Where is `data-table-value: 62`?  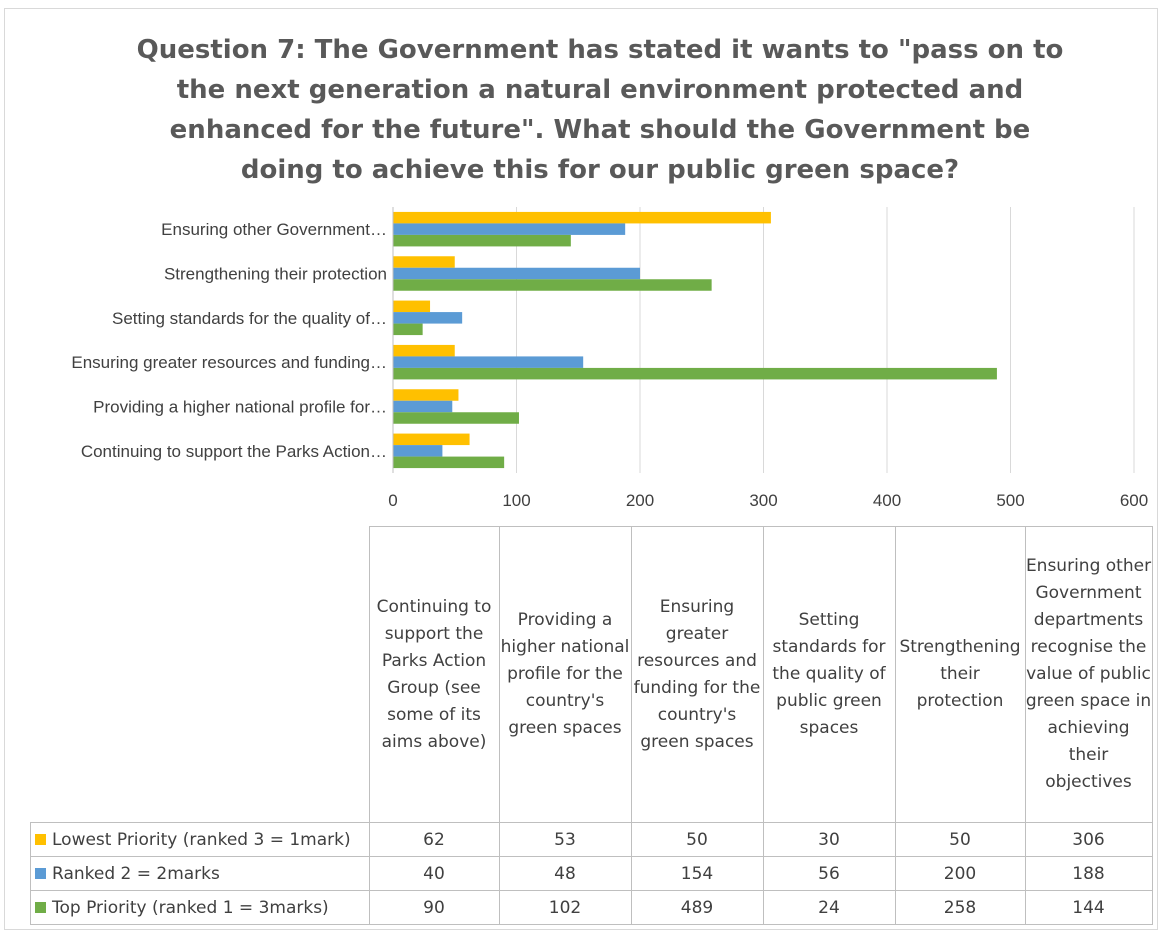 data-table-value: 62 is located at coordinates (434, 839).